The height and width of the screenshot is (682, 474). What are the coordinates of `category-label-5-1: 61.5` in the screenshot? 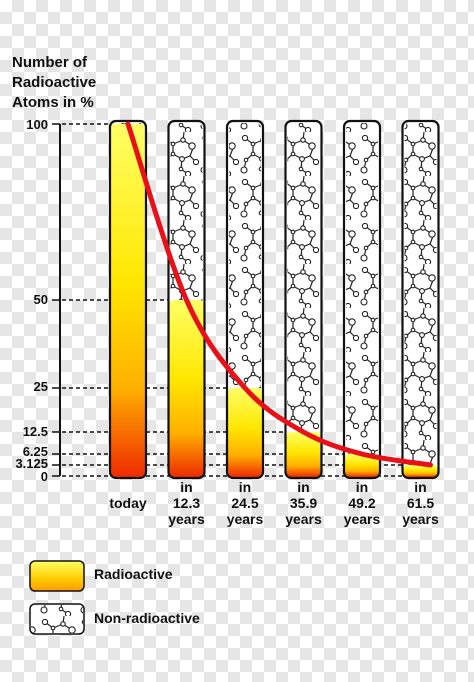 It's located at (420, 503).